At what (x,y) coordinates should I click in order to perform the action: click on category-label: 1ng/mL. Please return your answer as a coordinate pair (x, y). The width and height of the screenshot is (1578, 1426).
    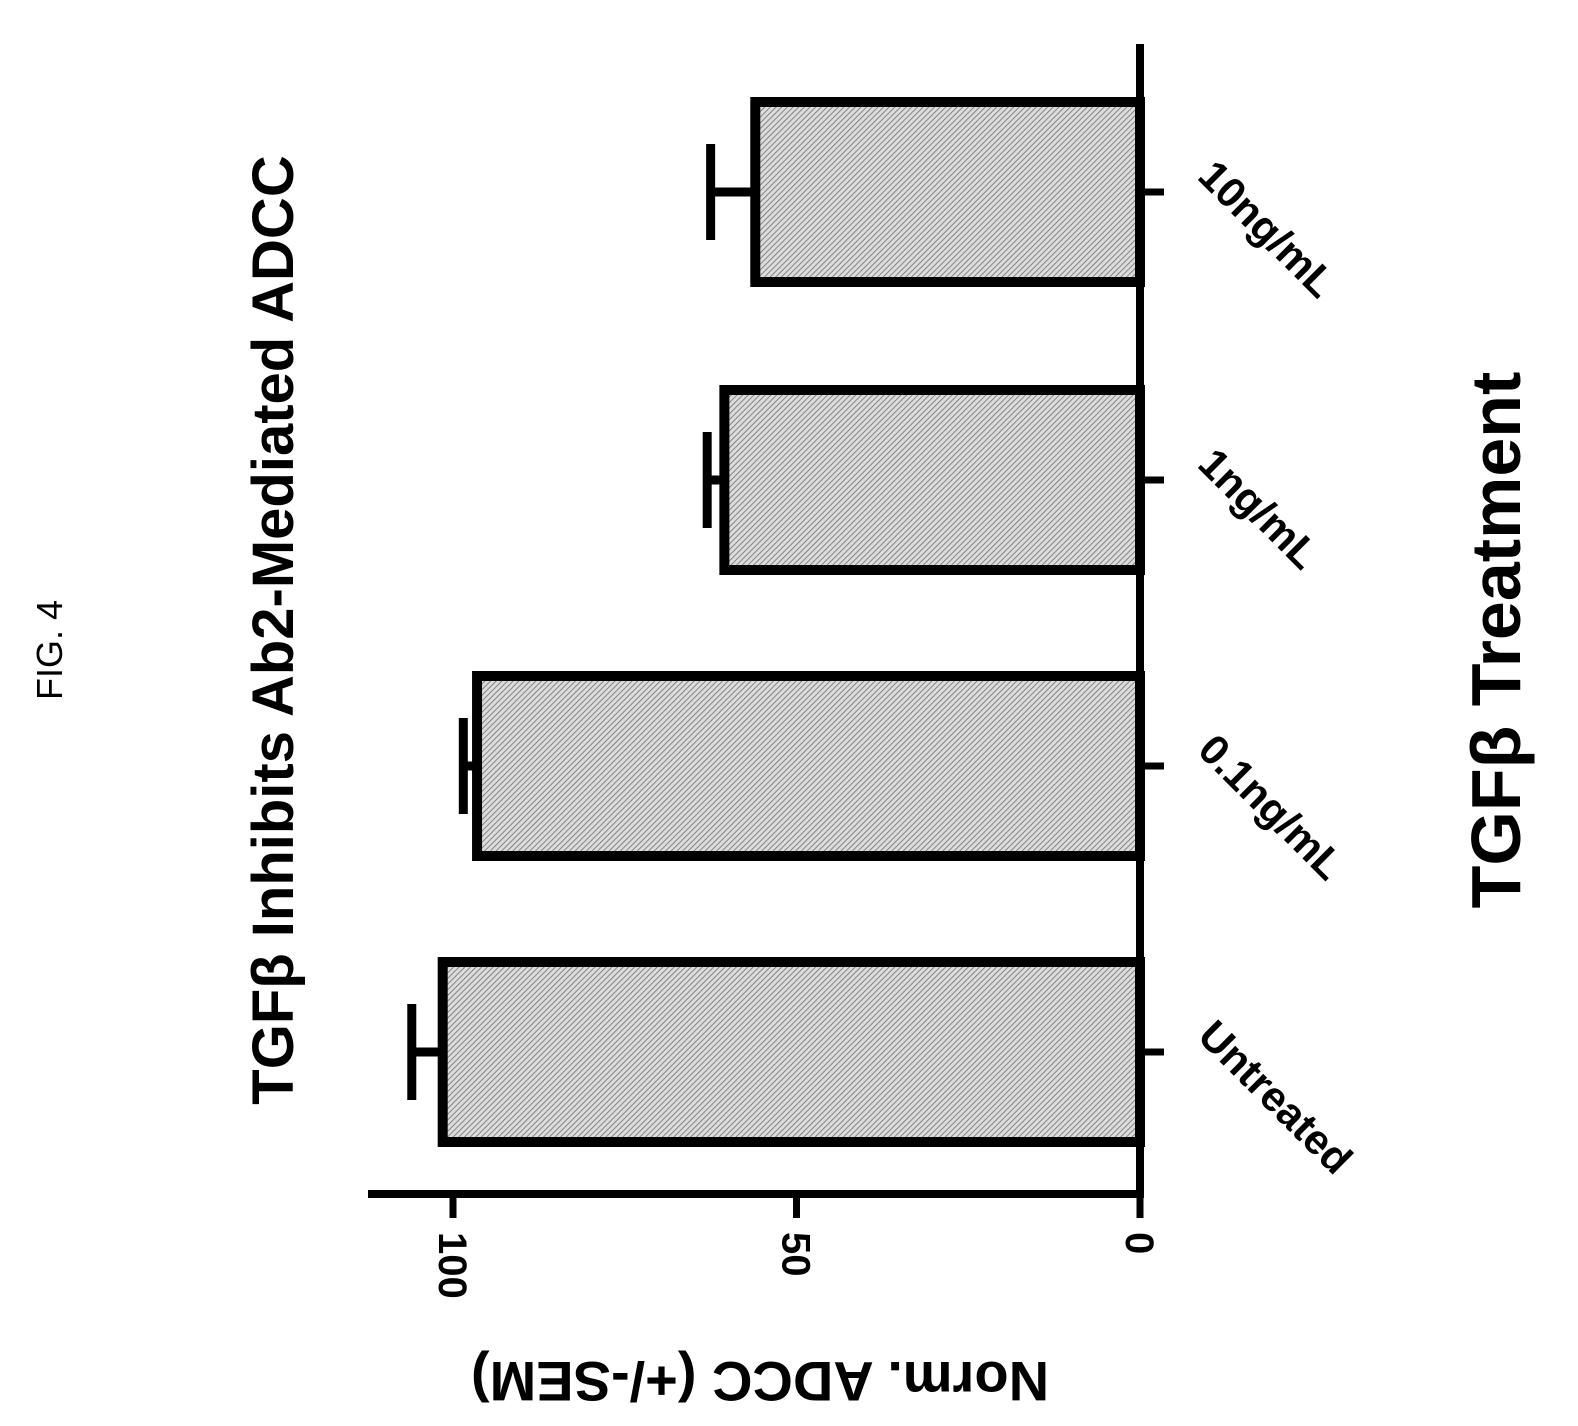
    Looking at the image, I should click on (1259, 508).